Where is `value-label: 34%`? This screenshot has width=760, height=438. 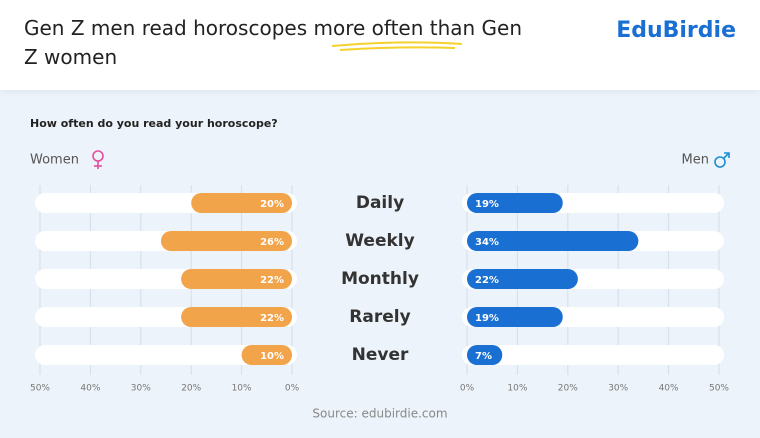
value-label: 34% is located at coordinates (487, 242).